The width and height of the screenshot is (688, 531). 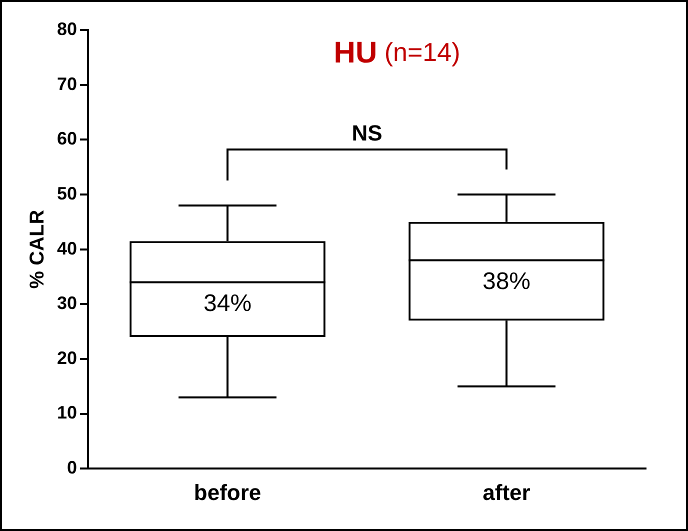 What do you see at coordinates (397, 53) in the screenshot?
I see `chart-title: HU (n=14)` at bounding box center [397, 53].